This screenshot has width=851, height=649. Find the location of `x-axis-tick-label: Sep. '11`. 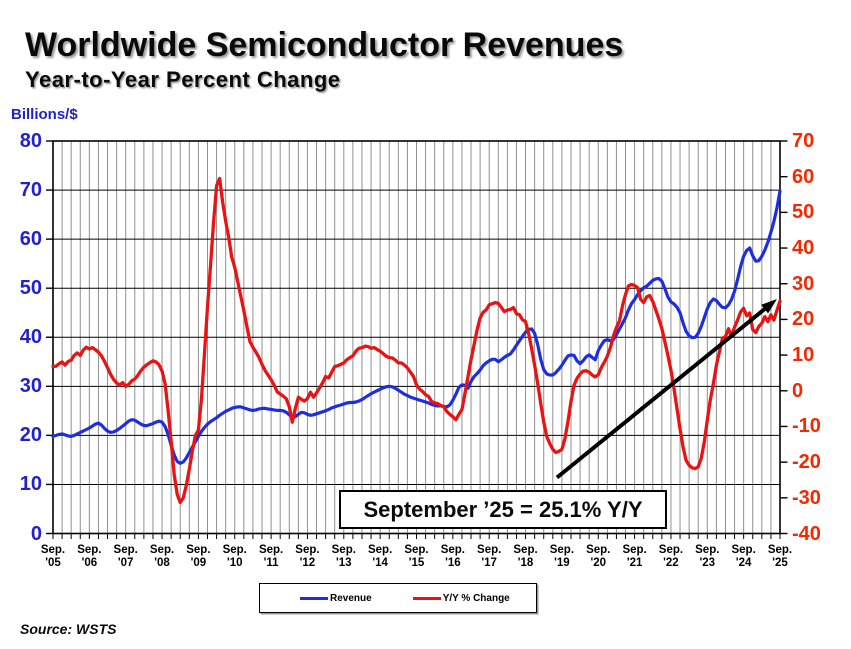

x-axis-tick-label: Sep. '11 is located at coordinates (271, 556).